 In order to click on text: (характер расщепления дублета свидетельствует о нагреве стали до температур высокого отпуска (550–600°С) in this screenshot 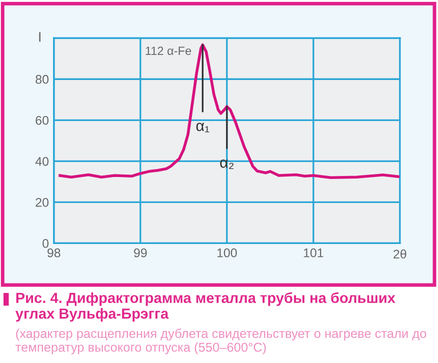, I will do `click(221, 341)`.